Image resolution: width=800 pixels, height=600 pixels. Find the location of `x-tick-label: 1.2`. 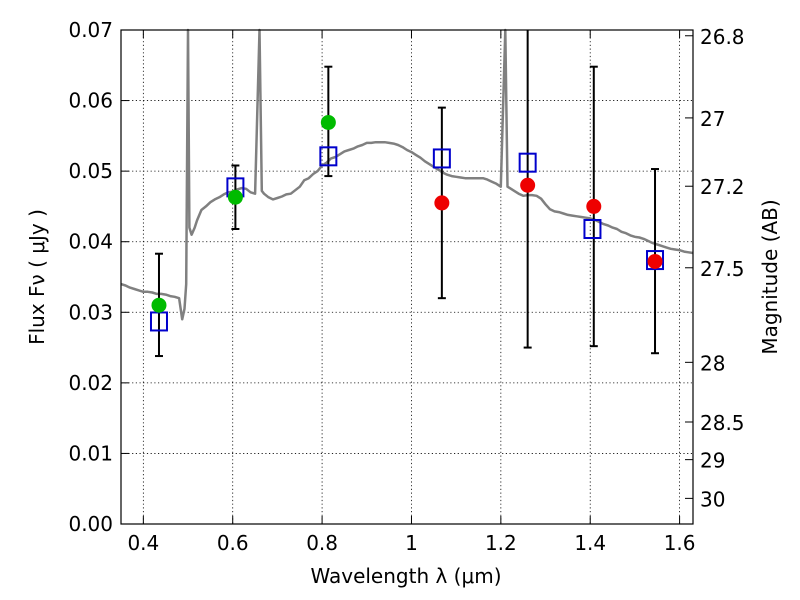

x-tick-label: 1.2 is located at coordinates (501, 543).